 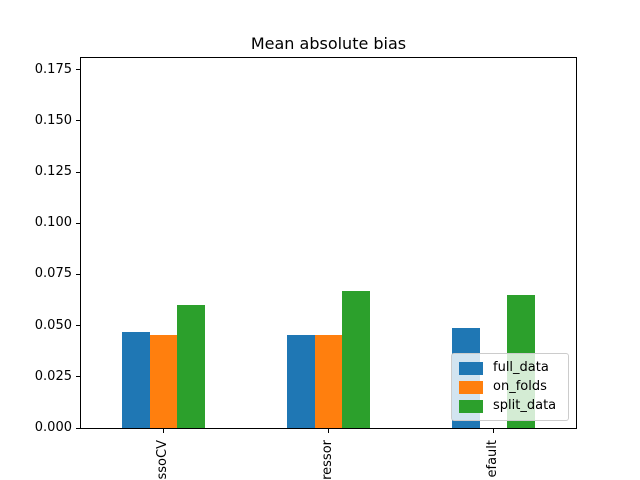 What do you see at coordinates (53, 223) in the screenshot?
I see `y-tick-label: 0.100` at bounding box center [53, 223].